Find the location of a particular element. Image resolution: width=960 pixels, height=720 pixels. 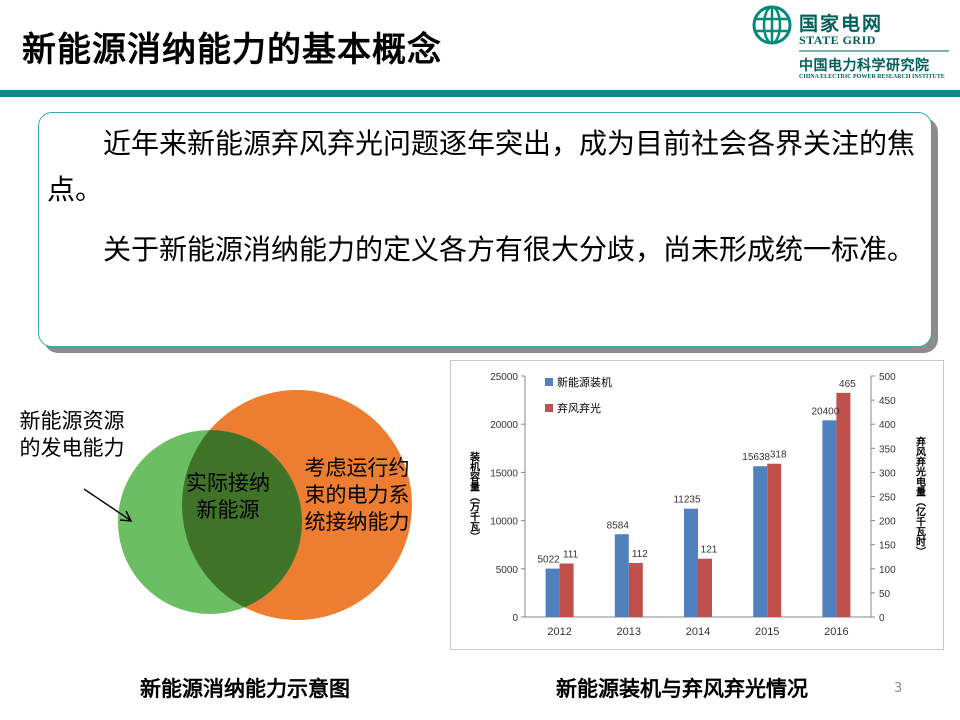

logo-institute-en: CHINA ELECTRIC POWER RESEARCH INSTITUTE is located at coordinates (872, 77).